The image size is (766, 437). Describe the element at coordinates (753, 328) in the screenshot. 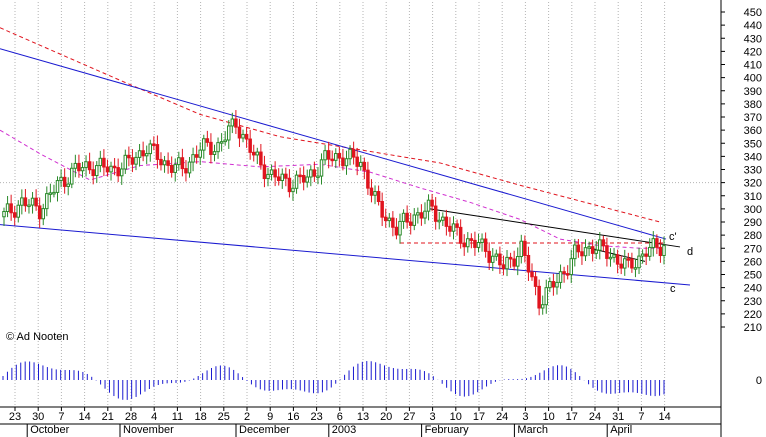

I see `y-tick-label: 210` at that location.